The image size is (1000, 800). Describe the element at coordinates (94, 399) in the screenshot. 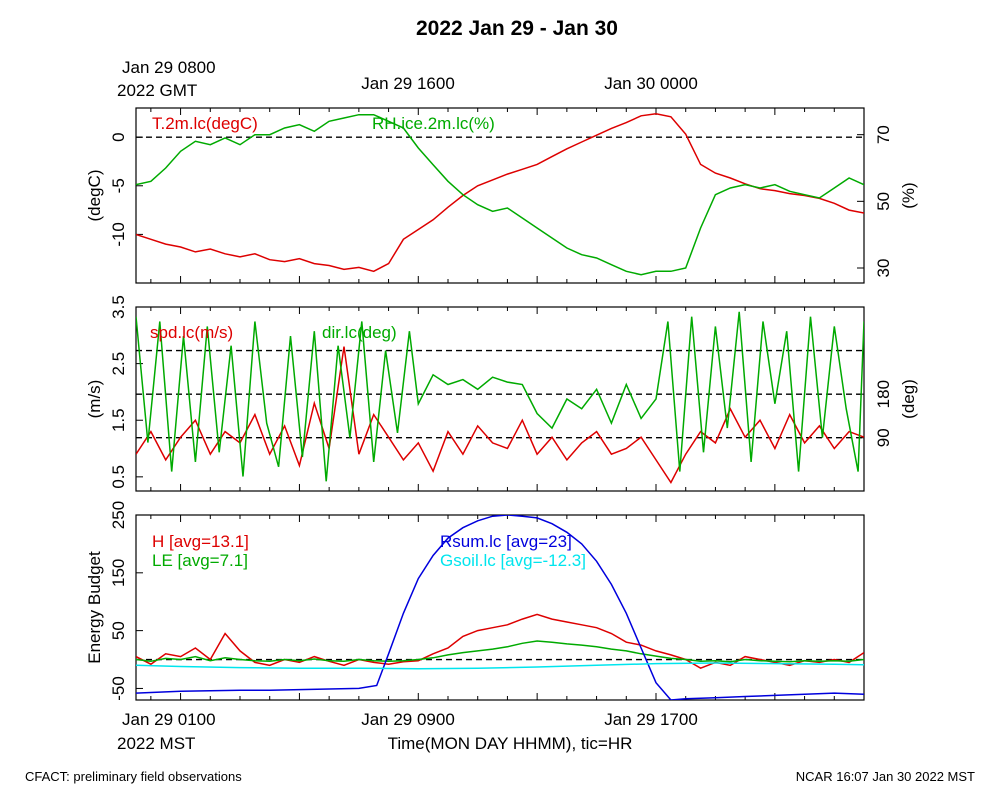

I see `y-axis-title-left: (m/s)` at that location.